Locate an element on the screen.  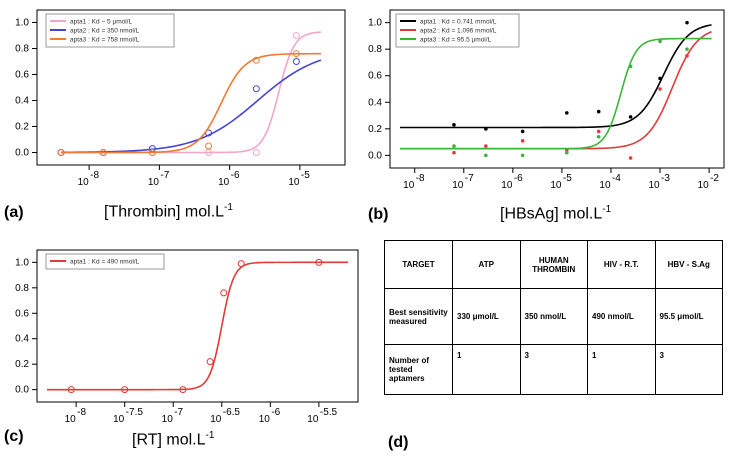
legend-entry: apta2 : Kd = 1.096 mmol/L is located at coordinates (458, 30).